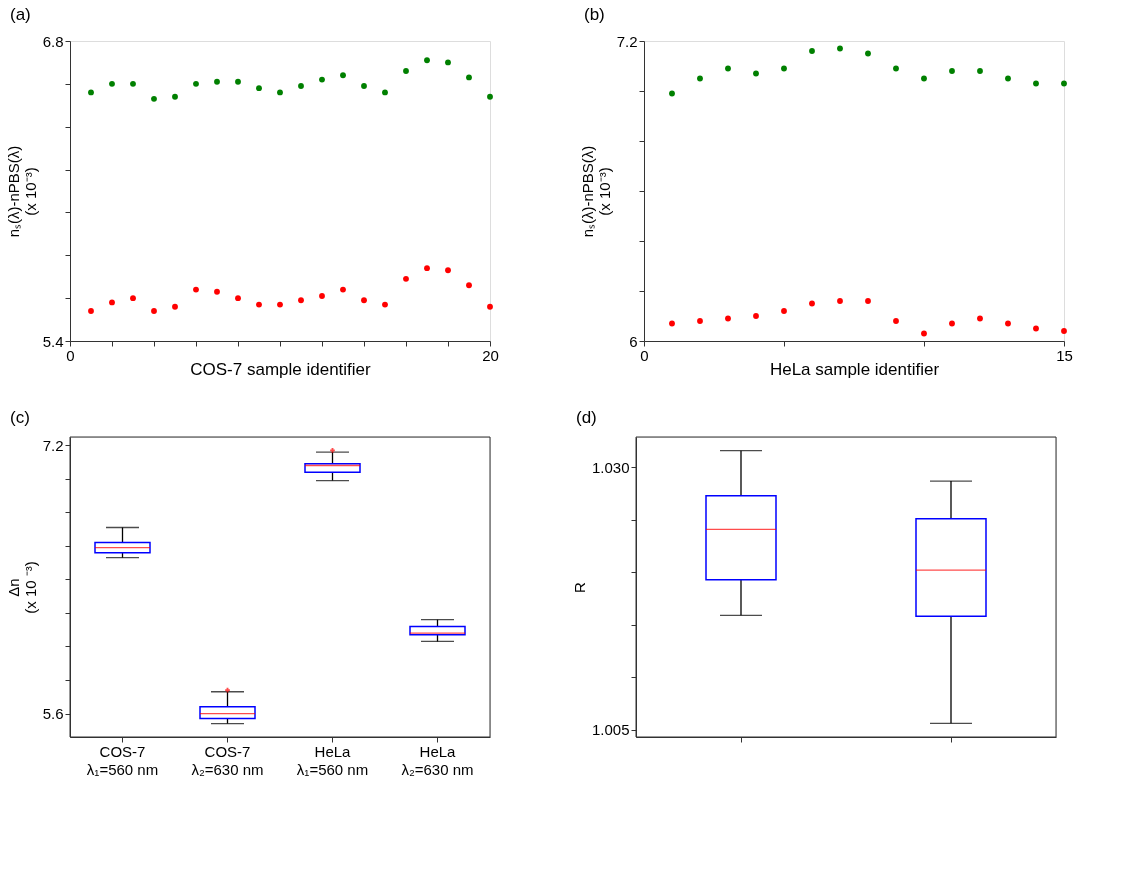  Describe the element at coordinates (281, 369) in the screenshot. I see `x-axis-title: COS-7 sample identifier` at that location.